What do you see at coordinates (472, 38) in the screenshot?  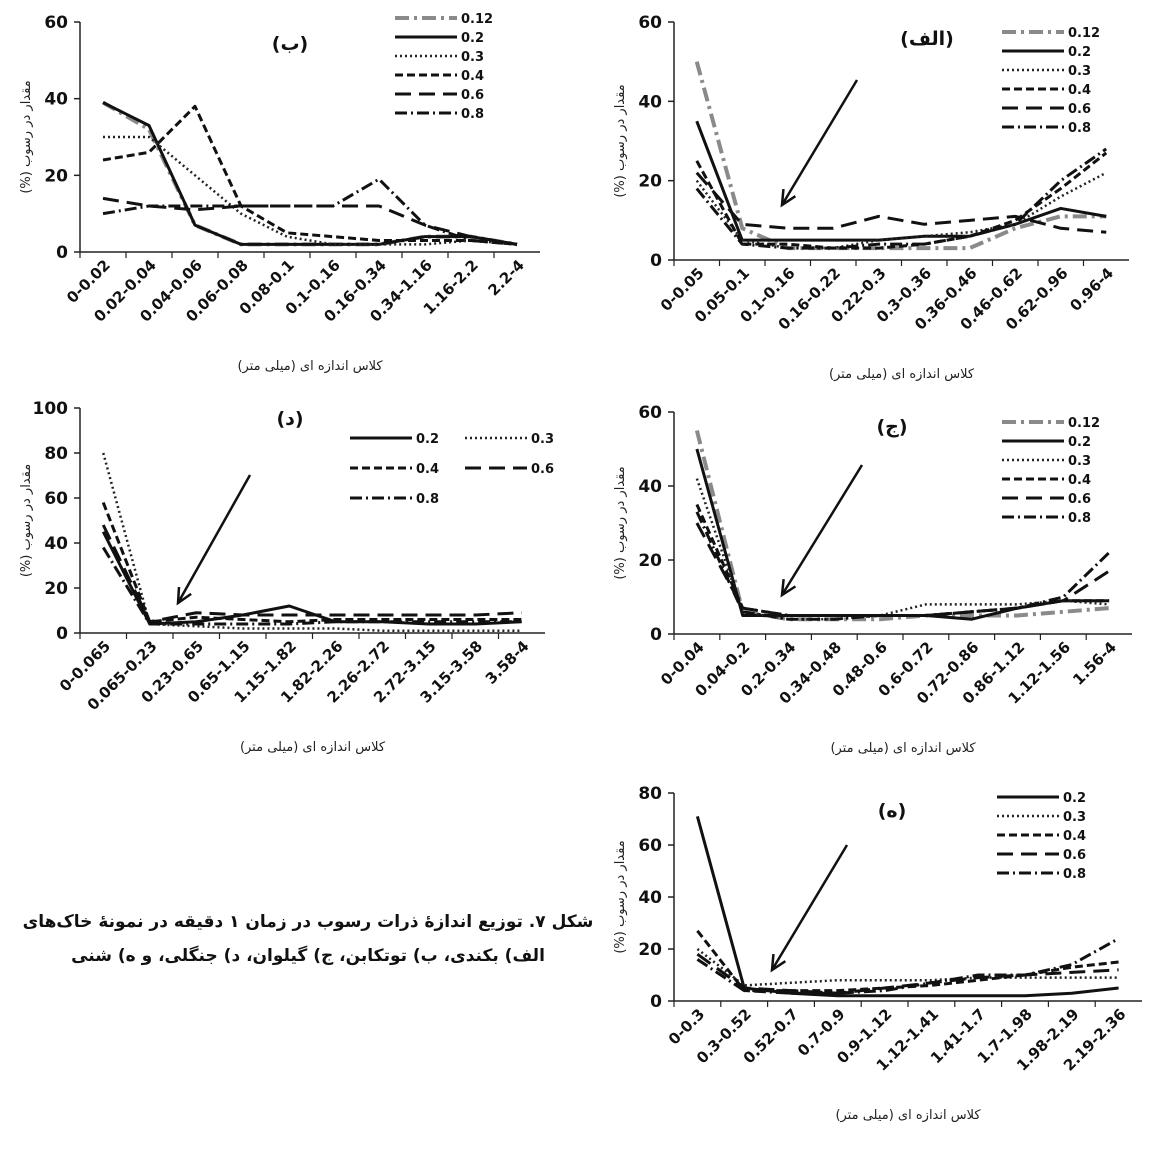 I see `chart-be-legend-label-1: 0.2` at bounding box center [472, 38].